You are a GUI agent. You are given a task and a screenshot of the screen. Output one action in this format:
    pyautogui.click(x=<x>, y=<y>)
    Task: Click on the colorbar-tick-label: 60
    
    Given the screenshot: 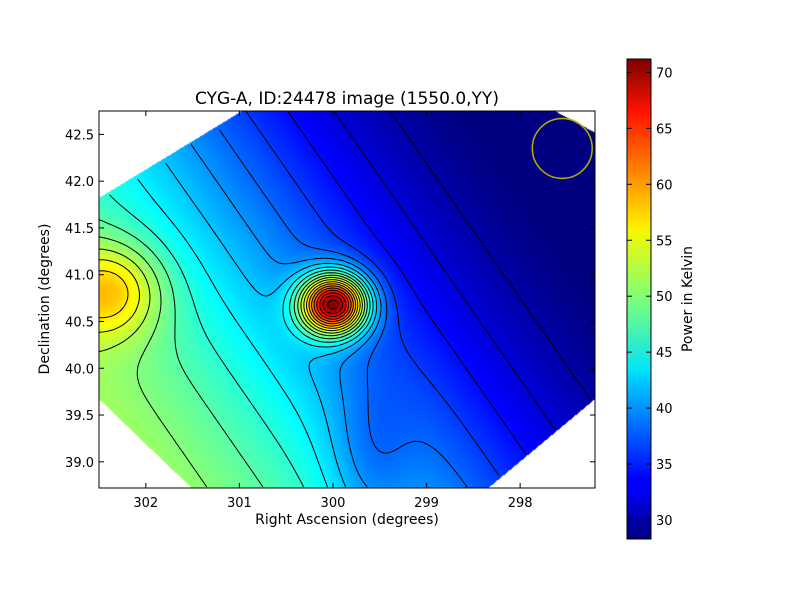 What is the action you would take?
    pyautogui.click(x=664, y=185)
    